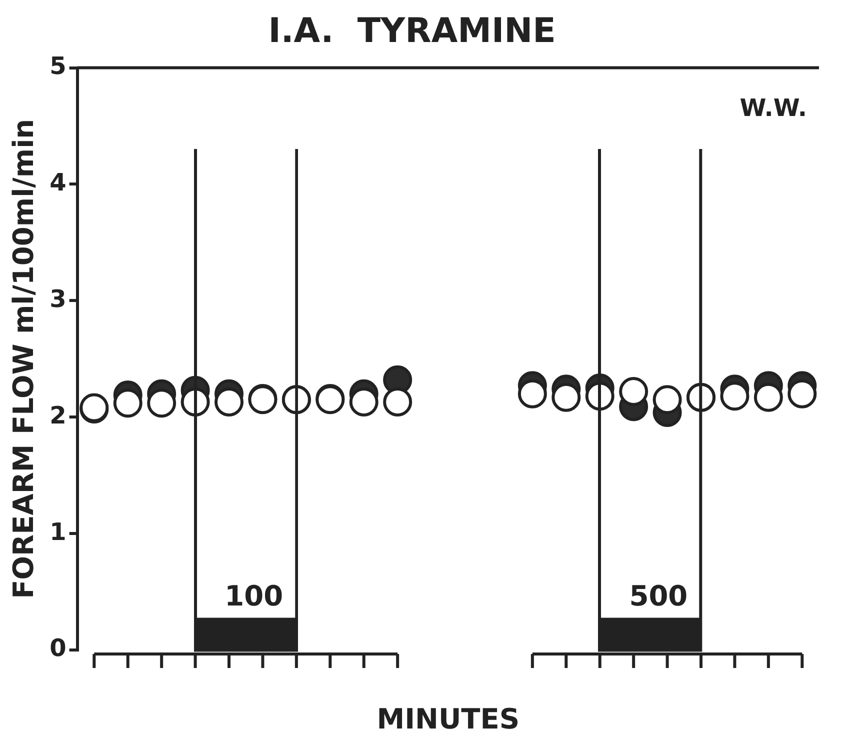 This screenshot has height=747, width=841. I want to click on y-tick-label: 0, so click(58, 648).